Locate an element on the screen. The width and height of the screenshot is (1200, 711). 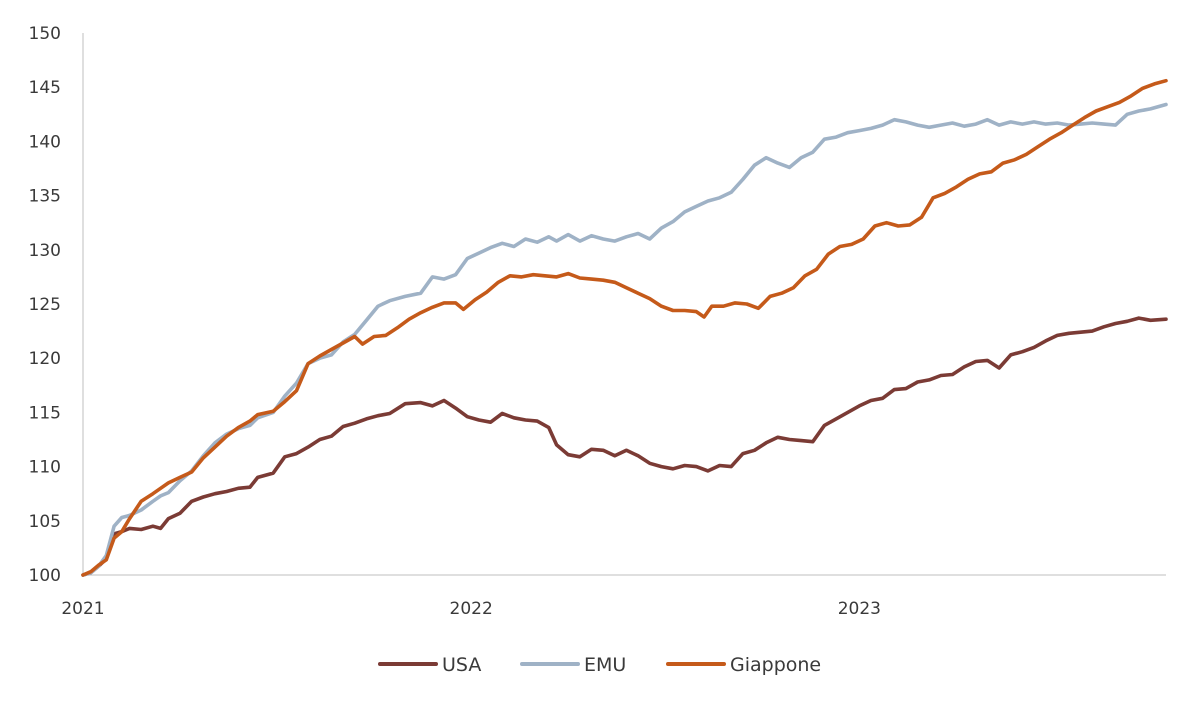
y-tick-label-115: 115 is located at coordinates (45, 413).